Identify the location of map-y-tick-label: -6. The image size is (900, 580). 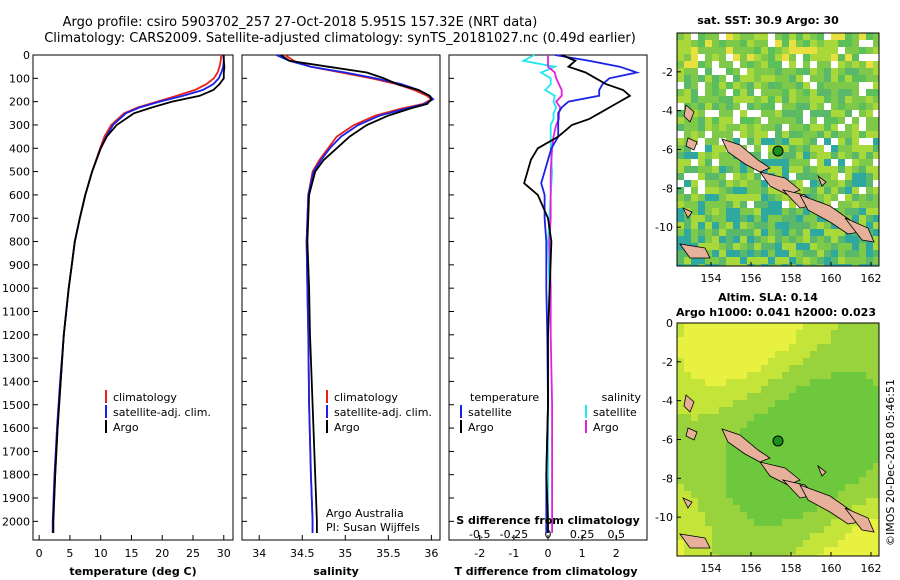
(667, 150).